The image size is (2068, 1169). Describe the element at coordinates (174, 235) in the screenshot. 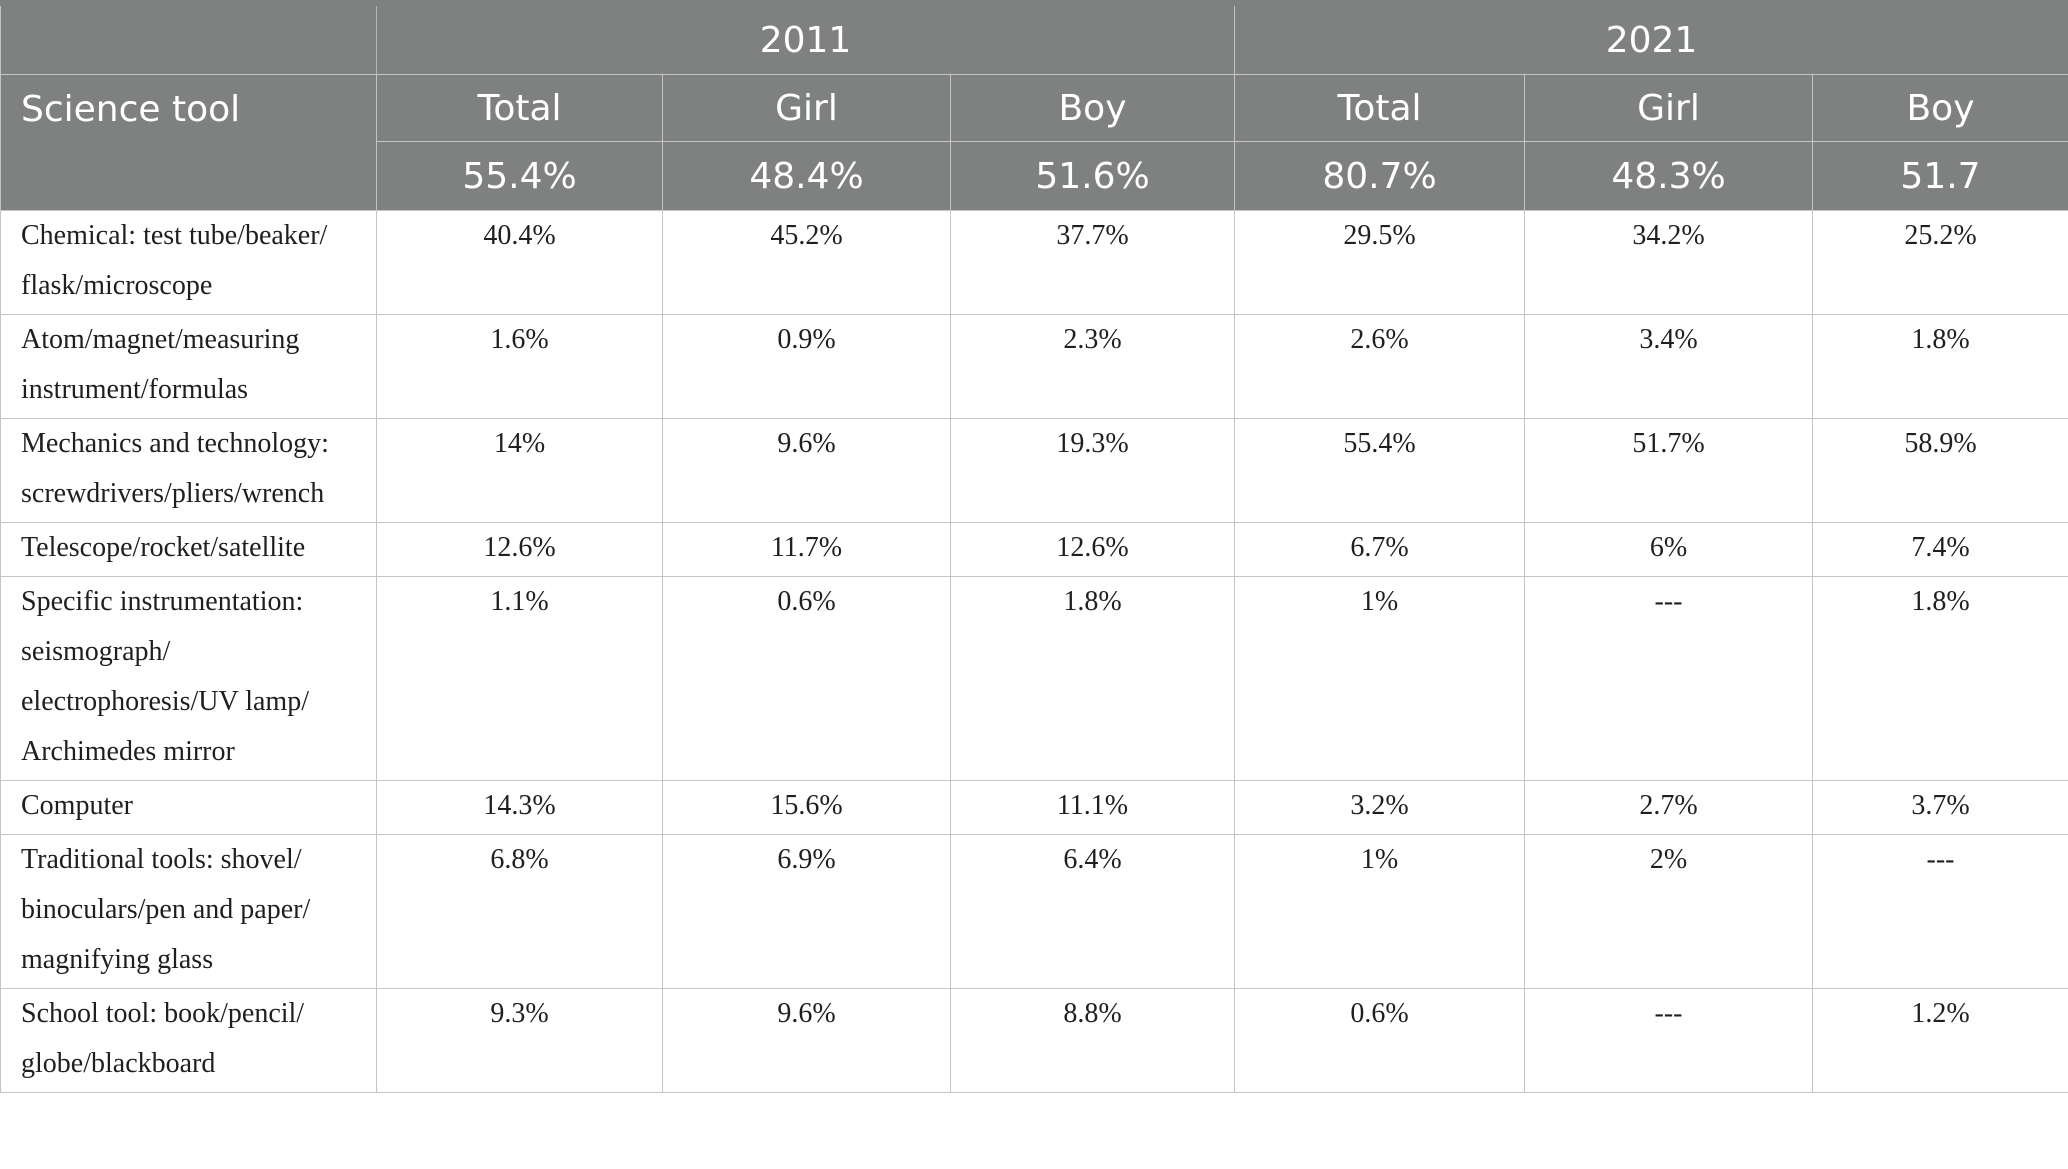

I see `tool-line: Chemical: test tube/beaker/` at that location.